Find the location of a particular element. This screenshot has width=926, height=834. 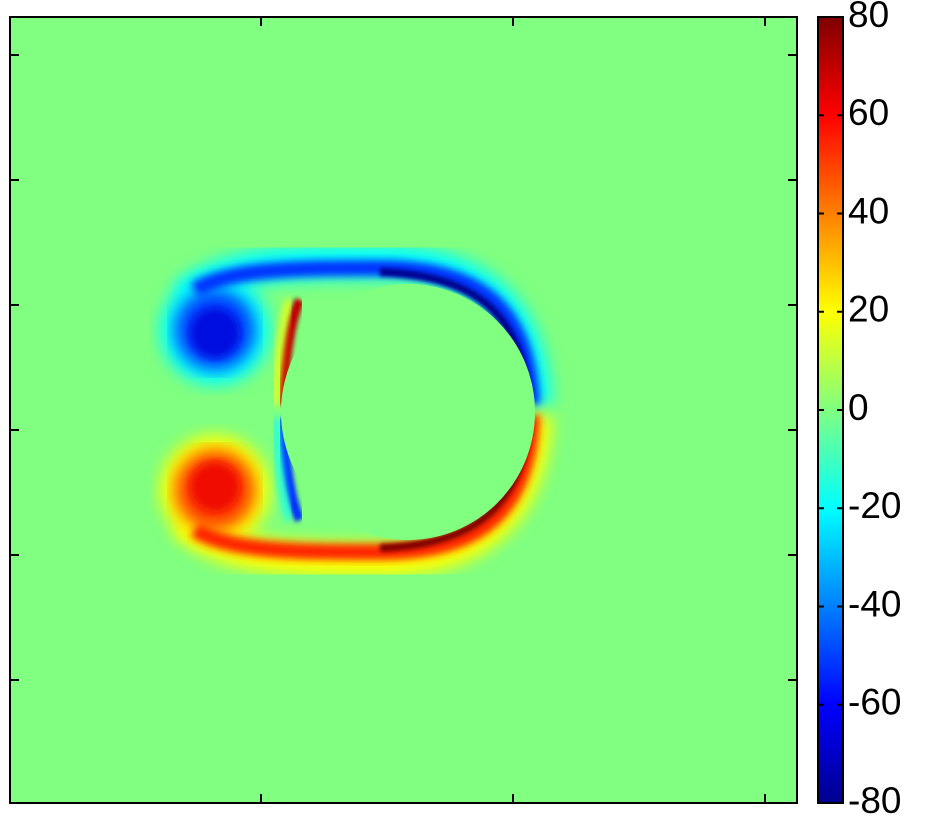

colorbar-tick-label: 0 is located at coordinates (858, 407).